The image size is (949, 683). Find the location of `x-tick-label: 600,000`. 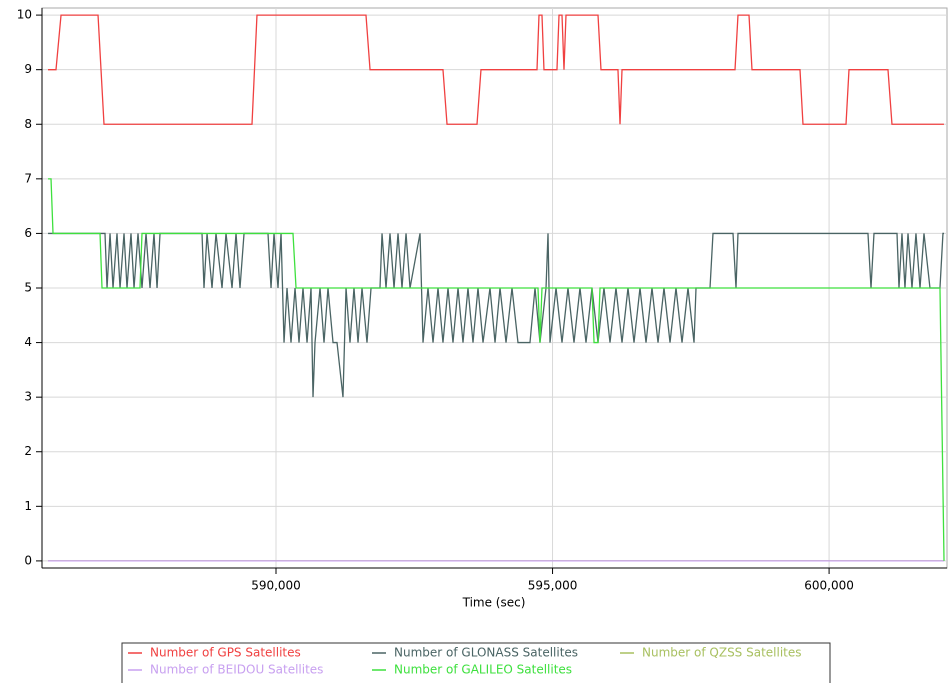

x-tick-label: 600,000 is located at coordinates (829, 586).